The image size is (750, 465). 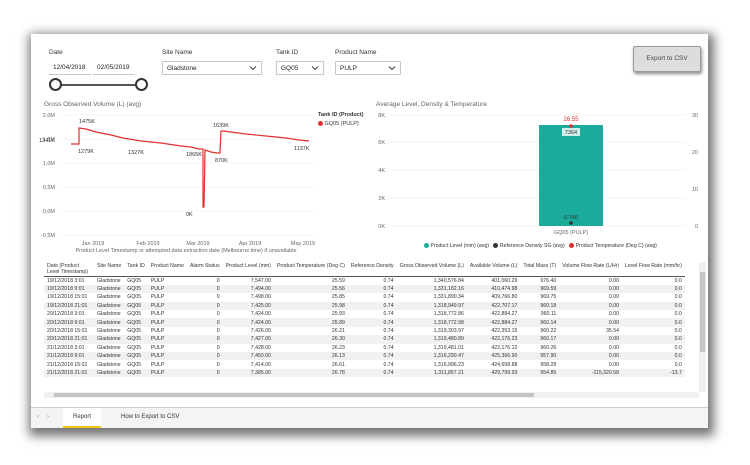 I want to click on table-cell: 7,547.00, so click(x=260, y=280).